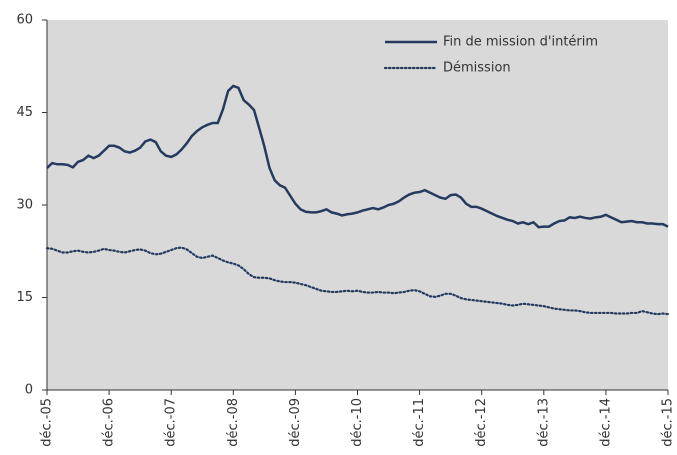 This screenshot has height=455, width=677. Describe the element at coordinates (668, 422) in the screenshot. I see `x-tick-label: déc.-15` at that location.